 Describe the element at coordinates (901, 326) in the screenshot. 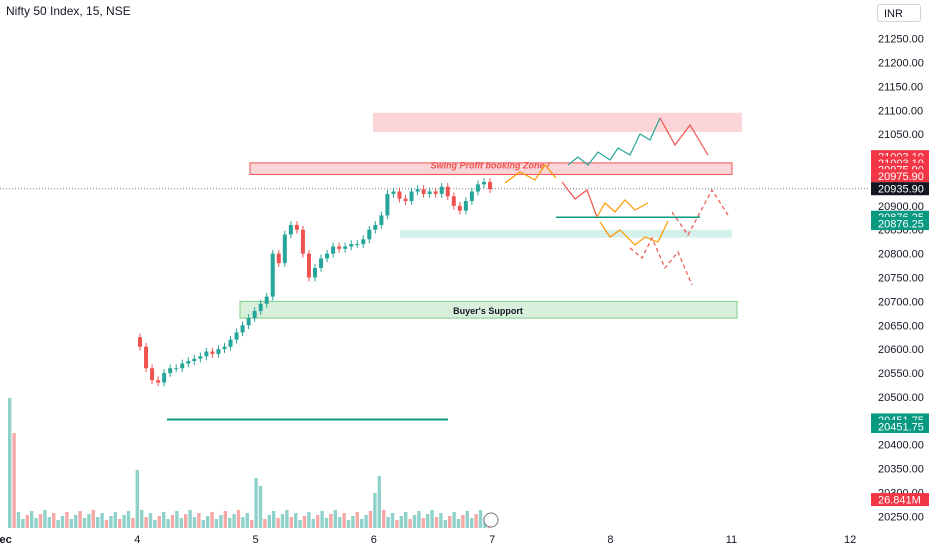

I see `y-tick-label: 20650.00` at that location.